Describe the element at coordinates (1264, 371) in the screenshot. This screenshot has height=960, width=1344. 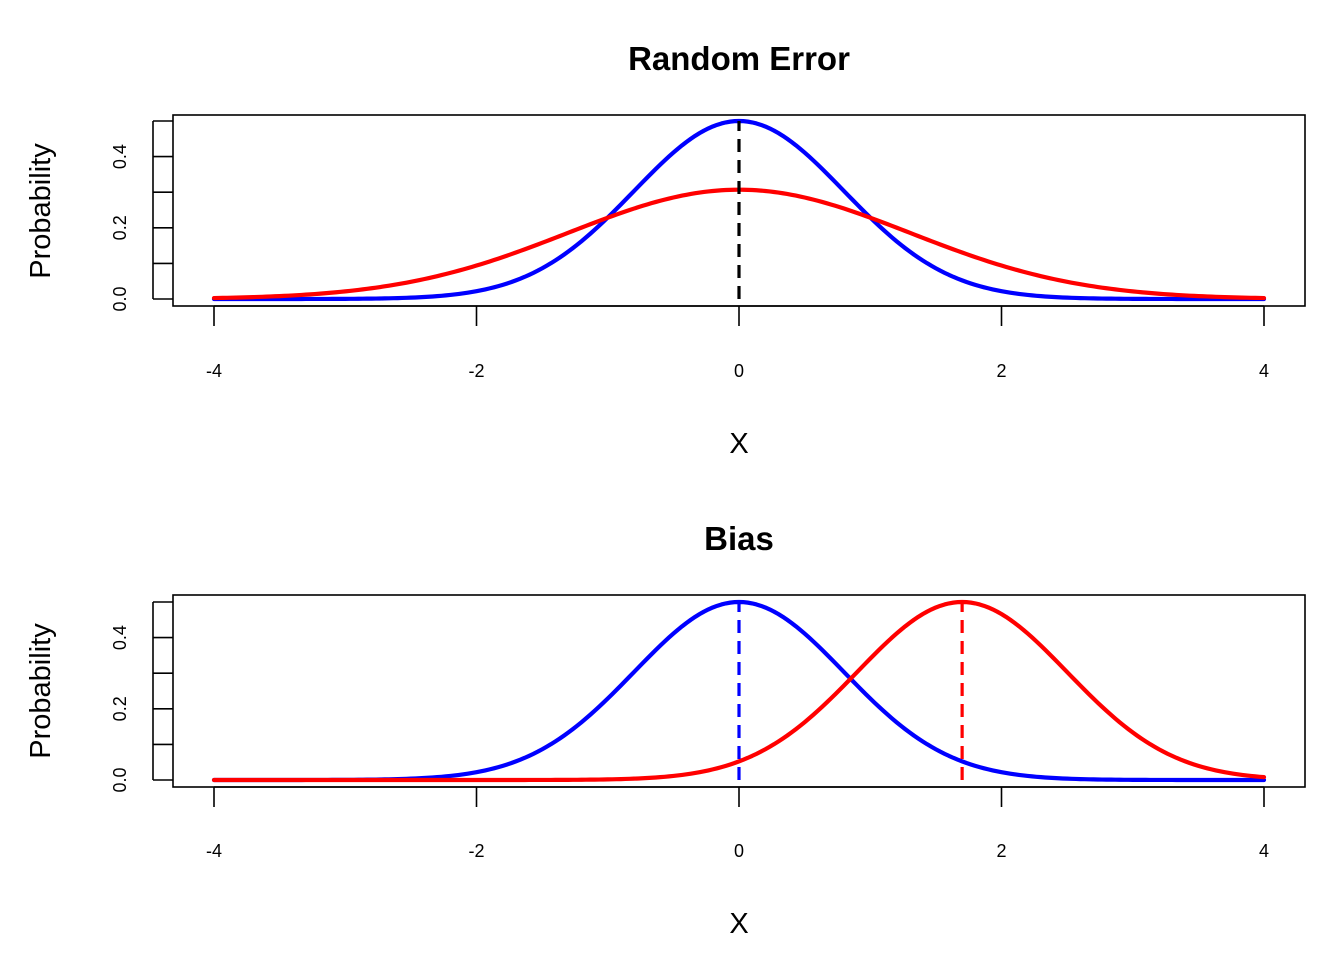
I see `panel-1-x-tick-label: 4` at that location.